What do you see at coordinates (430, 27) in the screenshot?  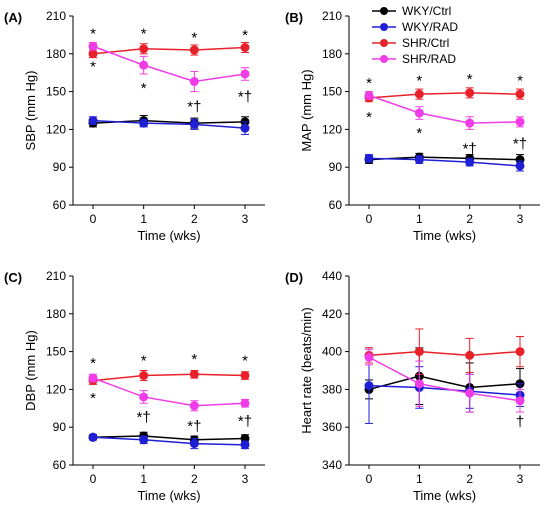 I see `legend-label: WKY/RAD` at bounding box center [430, 27].